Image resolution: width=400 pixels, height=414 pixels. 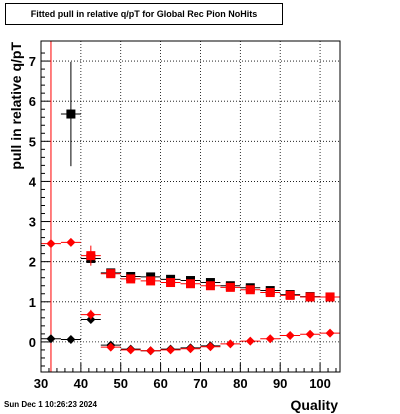 I want to click on x-tick-label: 80, so click(x=240, y=383).